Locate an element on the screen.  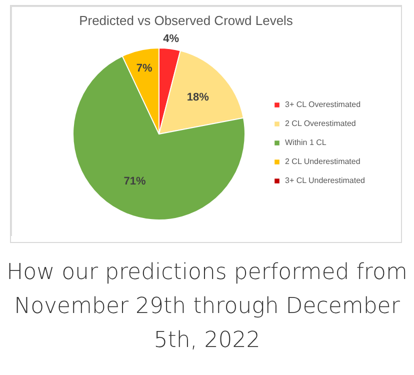
legend-label: 2 CL Underestimated is located at coordinates (322, 161).